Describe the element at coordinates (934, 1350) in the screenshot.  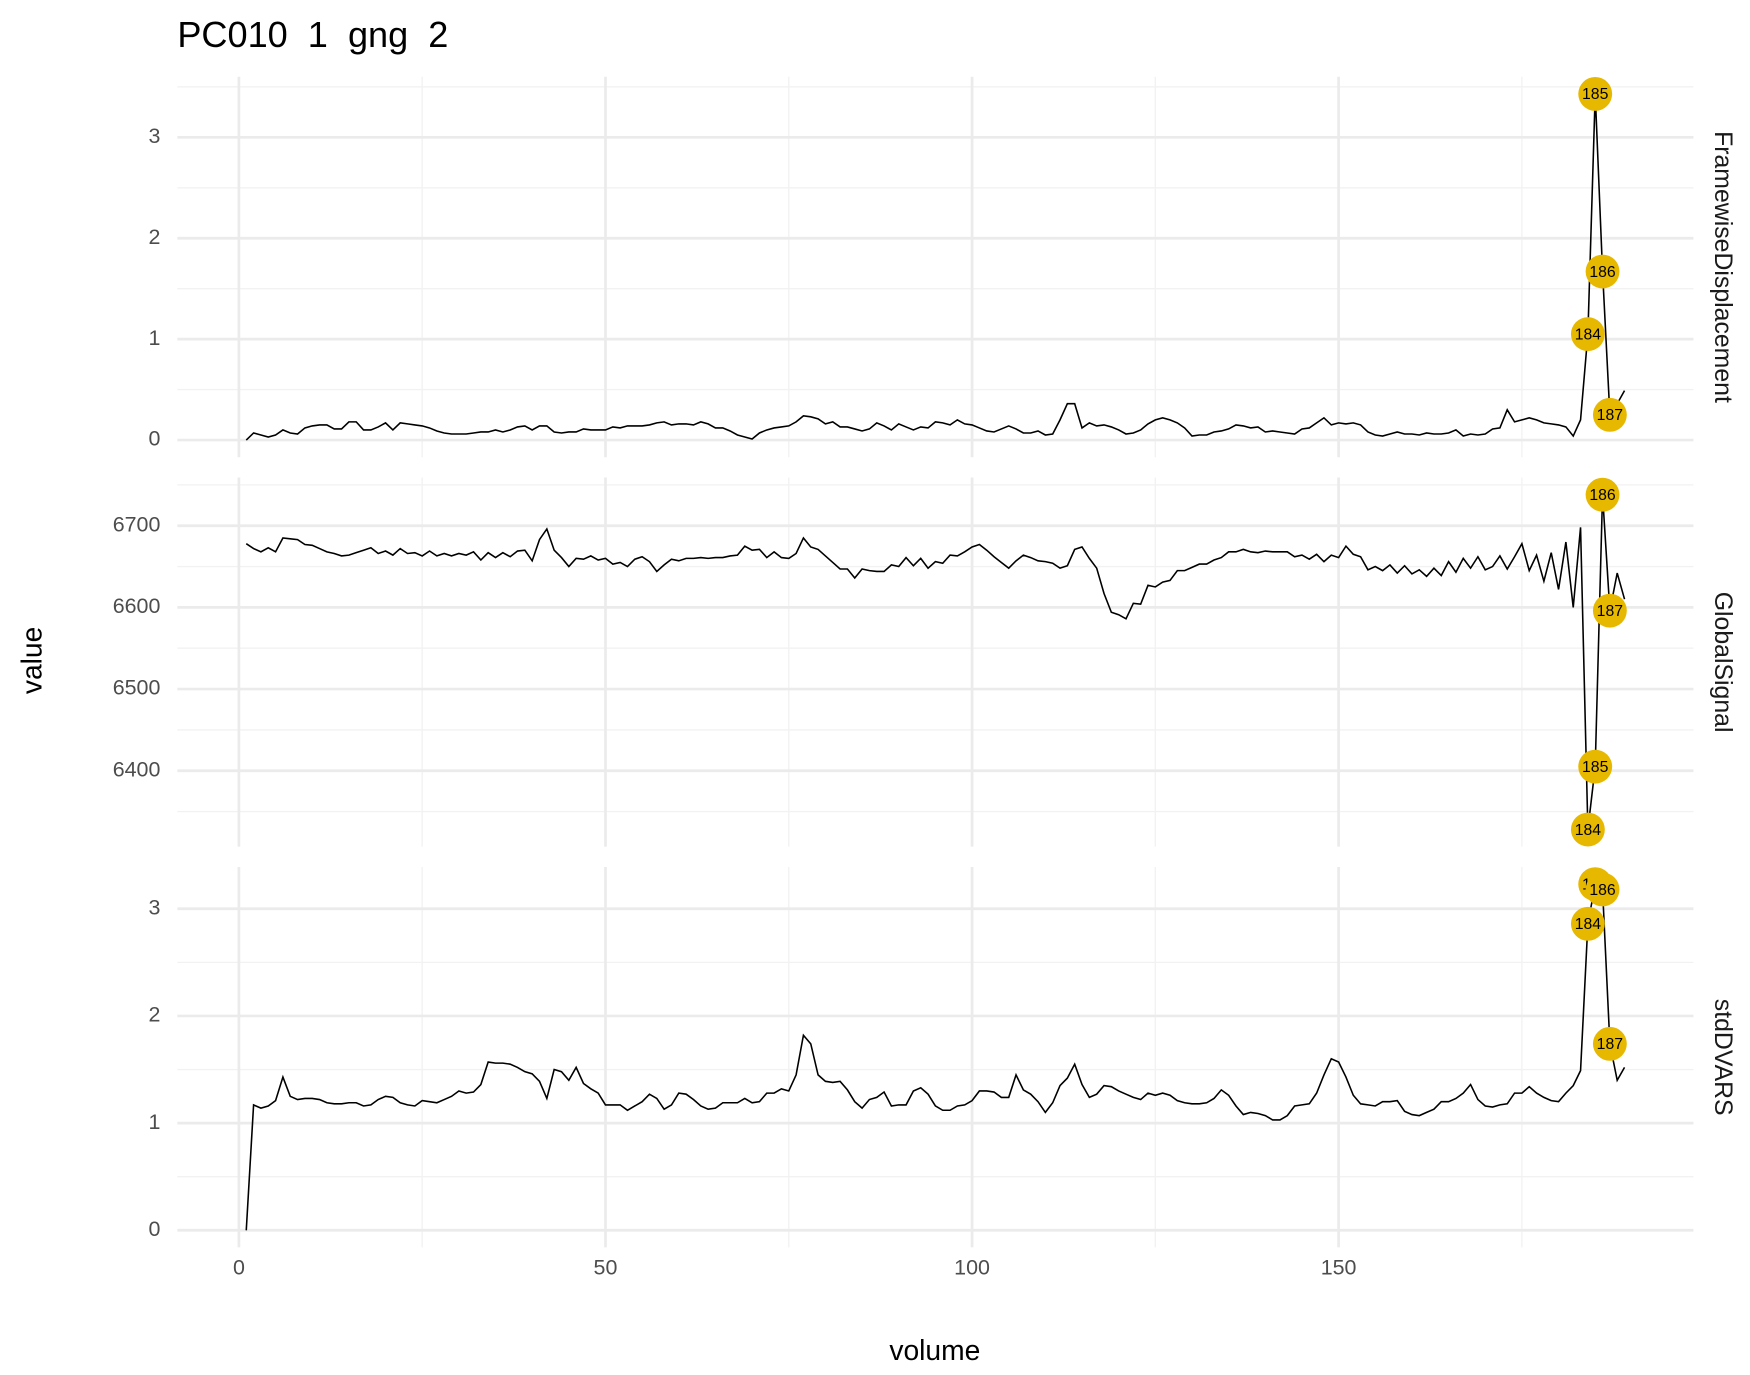
I see `x-axis-title: volume` at that location.